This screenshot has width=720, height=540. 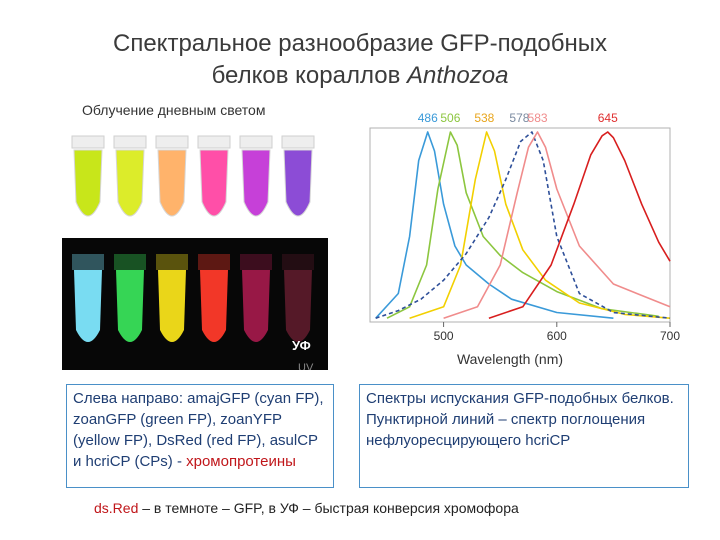 I want to click on peak-label: 506, so click(x=450, y=118).